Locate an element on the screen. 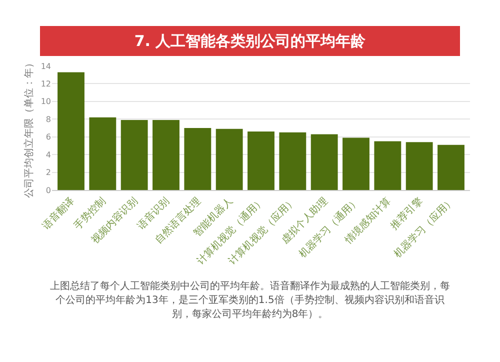 This screenshot has width=500, height=362. text: 上图总结了每个人工智能类别中公司的平均年龄。语音翻译作为最成熟的人工智能类别，每个公司的平均年龄为13年，是三个亚军类别的1.5倍（手势控制、视频内容识别和语音识别，每家公司平均年龄约为8年）。 is located at coordinates (250, 301).